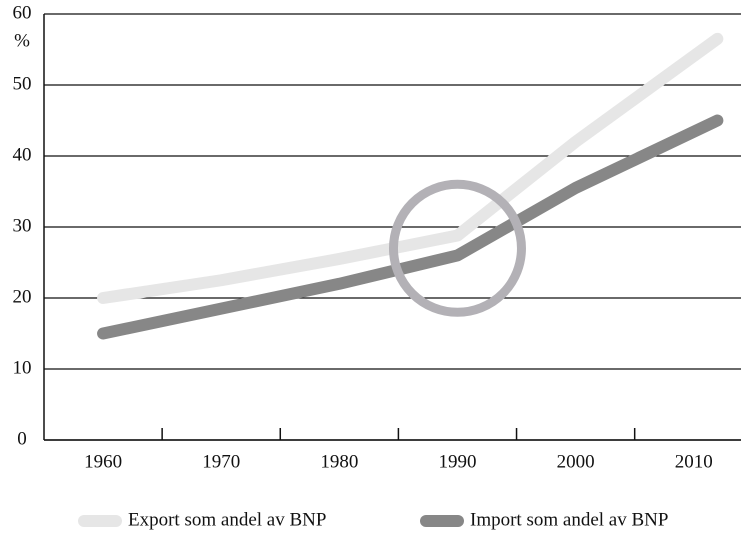  I want to click on legend-label: Import som andel av BNP, so click(569, 519).